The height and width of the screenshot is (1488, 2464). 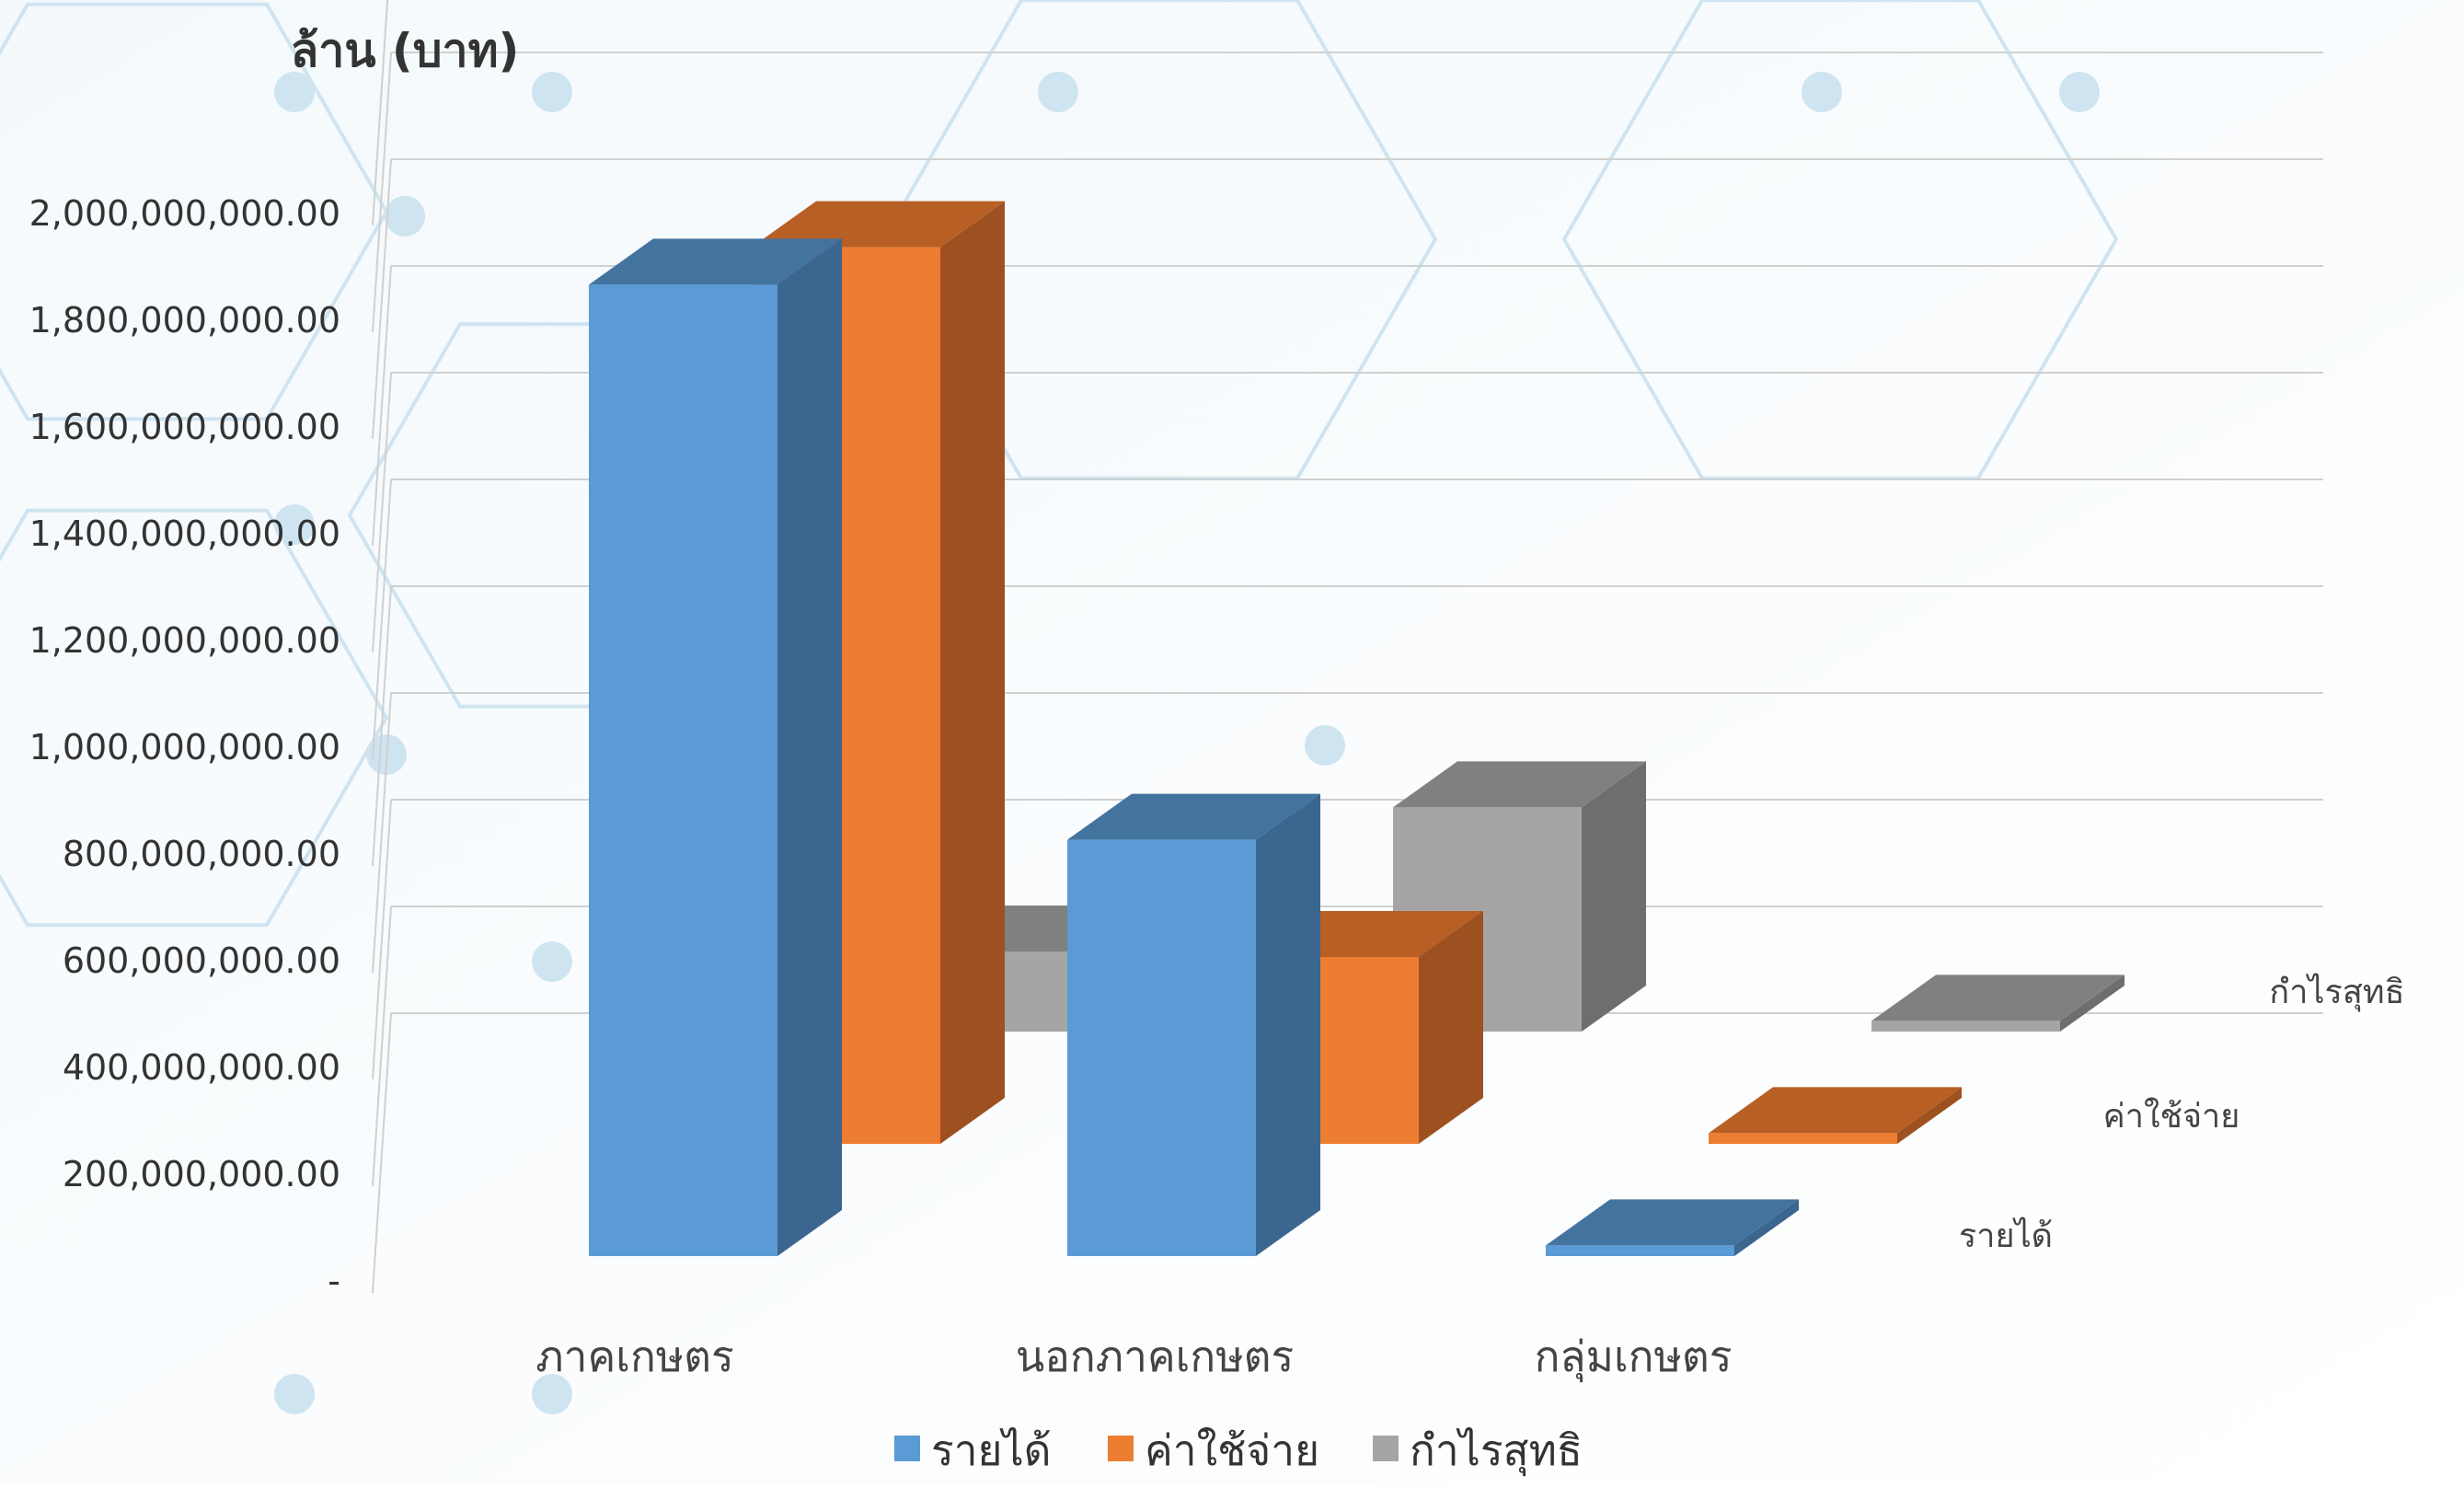 I want to click on y-tick-label: 1,000,000,000.00, so click(x=184, y=747).